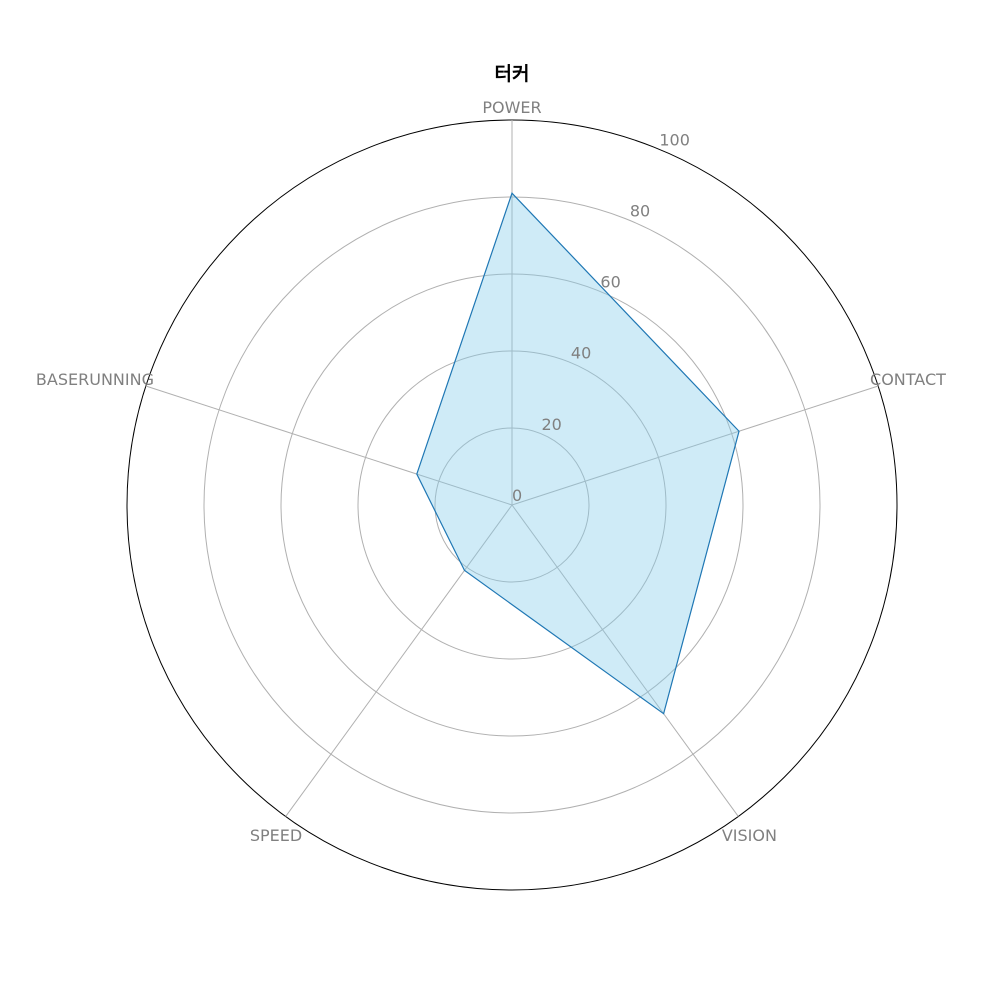 Image resolution: width=1000 pixels, height=1000 pixels. I want to click on spoke-baserunning, so click(329, 445).